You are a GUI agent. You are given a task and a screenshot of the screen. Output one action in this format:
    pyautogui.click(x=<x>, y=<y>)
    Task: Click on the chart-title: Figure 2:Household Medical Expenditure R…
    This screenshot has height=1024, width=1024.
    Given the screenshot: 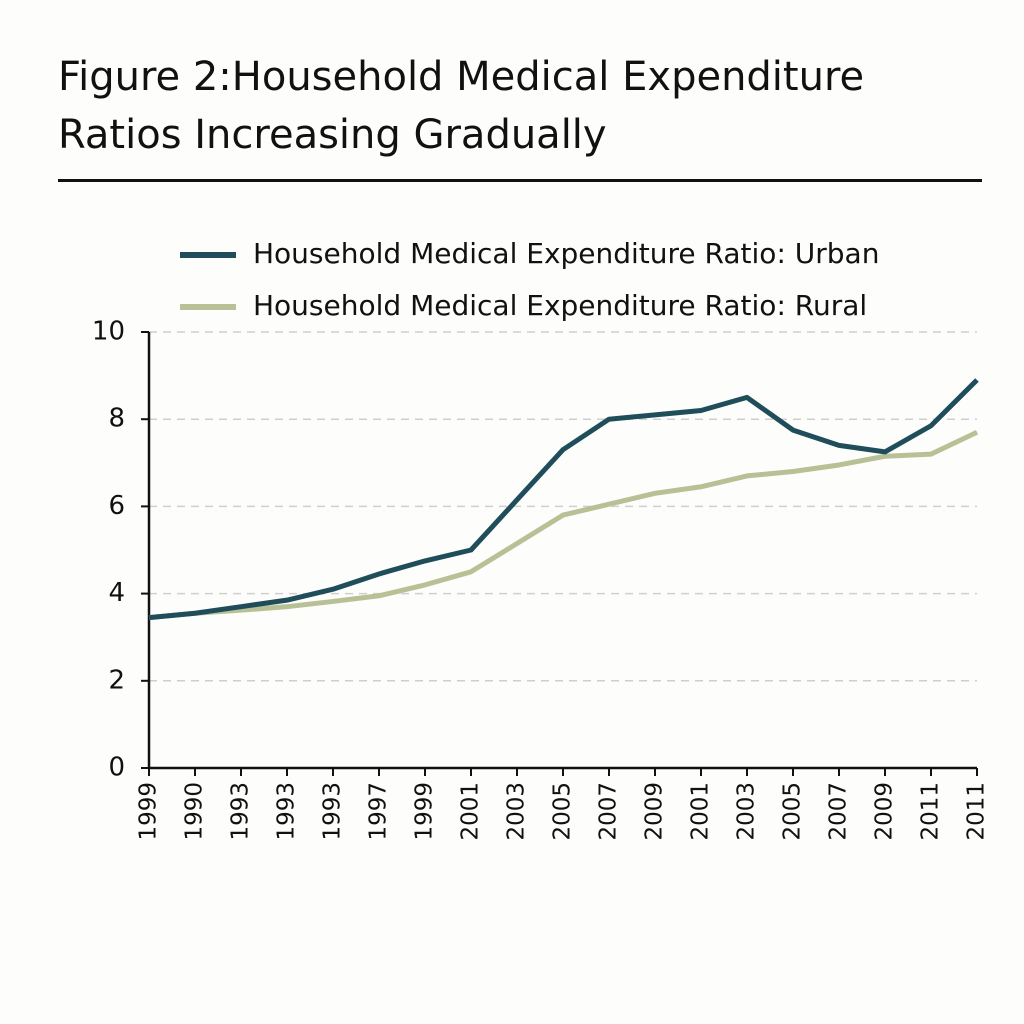 What is the action you would take?
    pyautogui.click(x=461, y=106)
    